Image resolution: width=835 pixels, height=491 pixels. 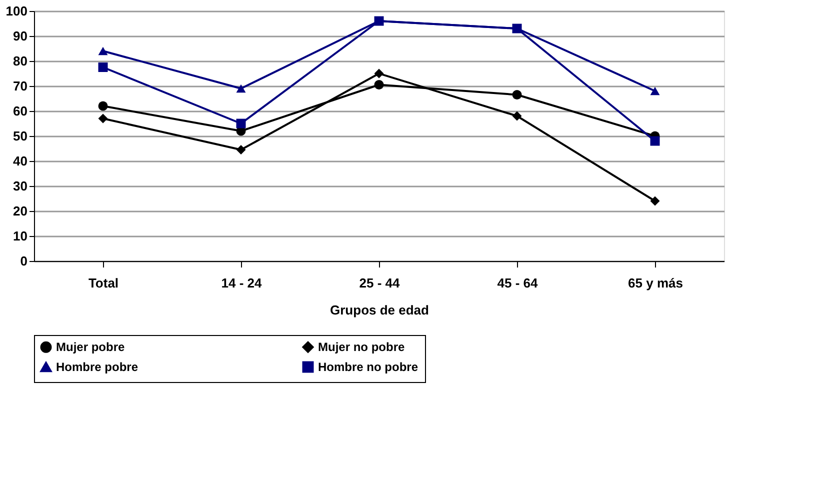 I want to click on x-tick-label: 25 - 44, so click(x=379, y=283).